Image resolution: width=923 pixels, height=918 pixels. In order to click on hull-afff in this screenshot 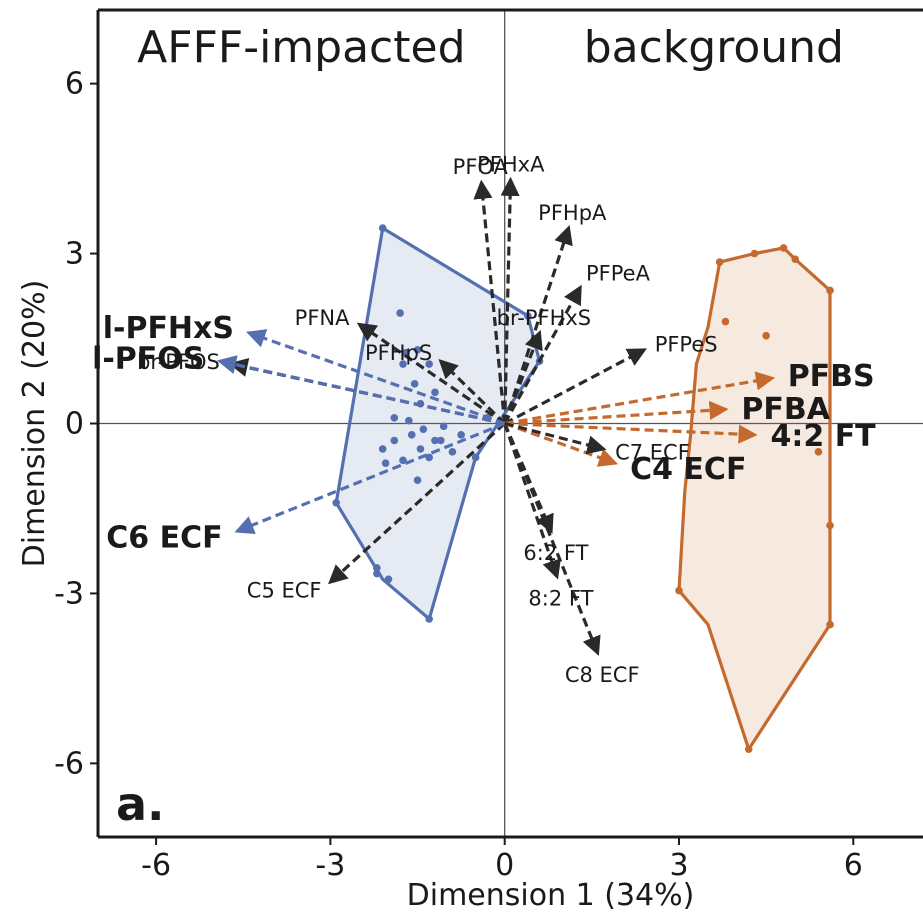, I will do `click(438, 423)`.